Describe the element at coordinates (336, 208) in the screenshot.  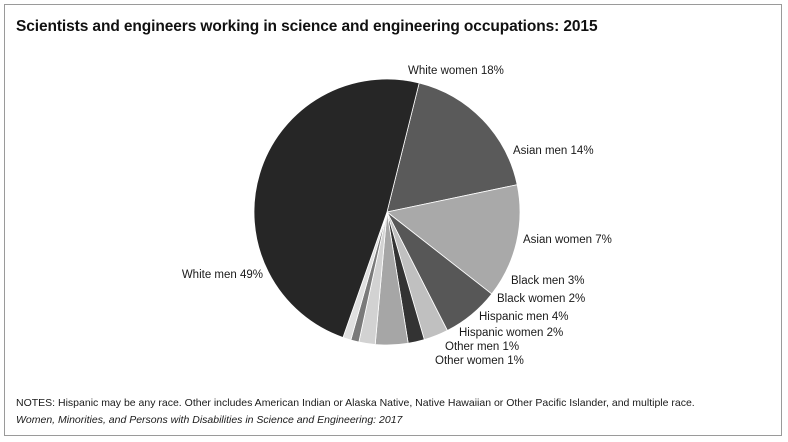
I see `slice-white-men` at that location.